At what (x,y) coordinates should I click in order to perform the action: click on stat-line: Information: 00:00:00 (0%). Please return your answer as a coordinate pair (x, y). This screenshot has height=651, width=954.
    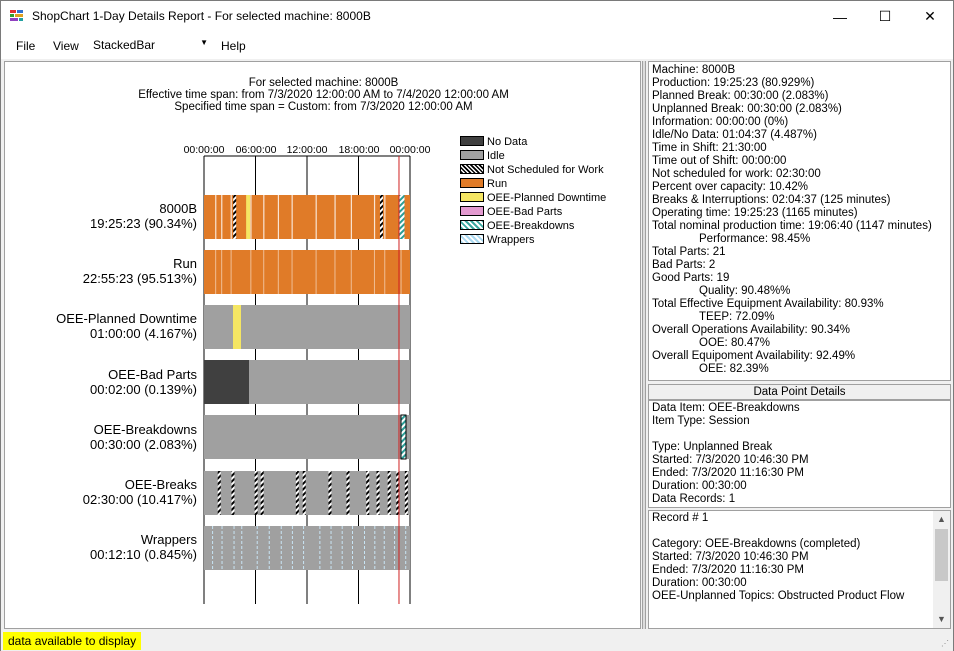
    Looking at the image, I should click on (720, 122).